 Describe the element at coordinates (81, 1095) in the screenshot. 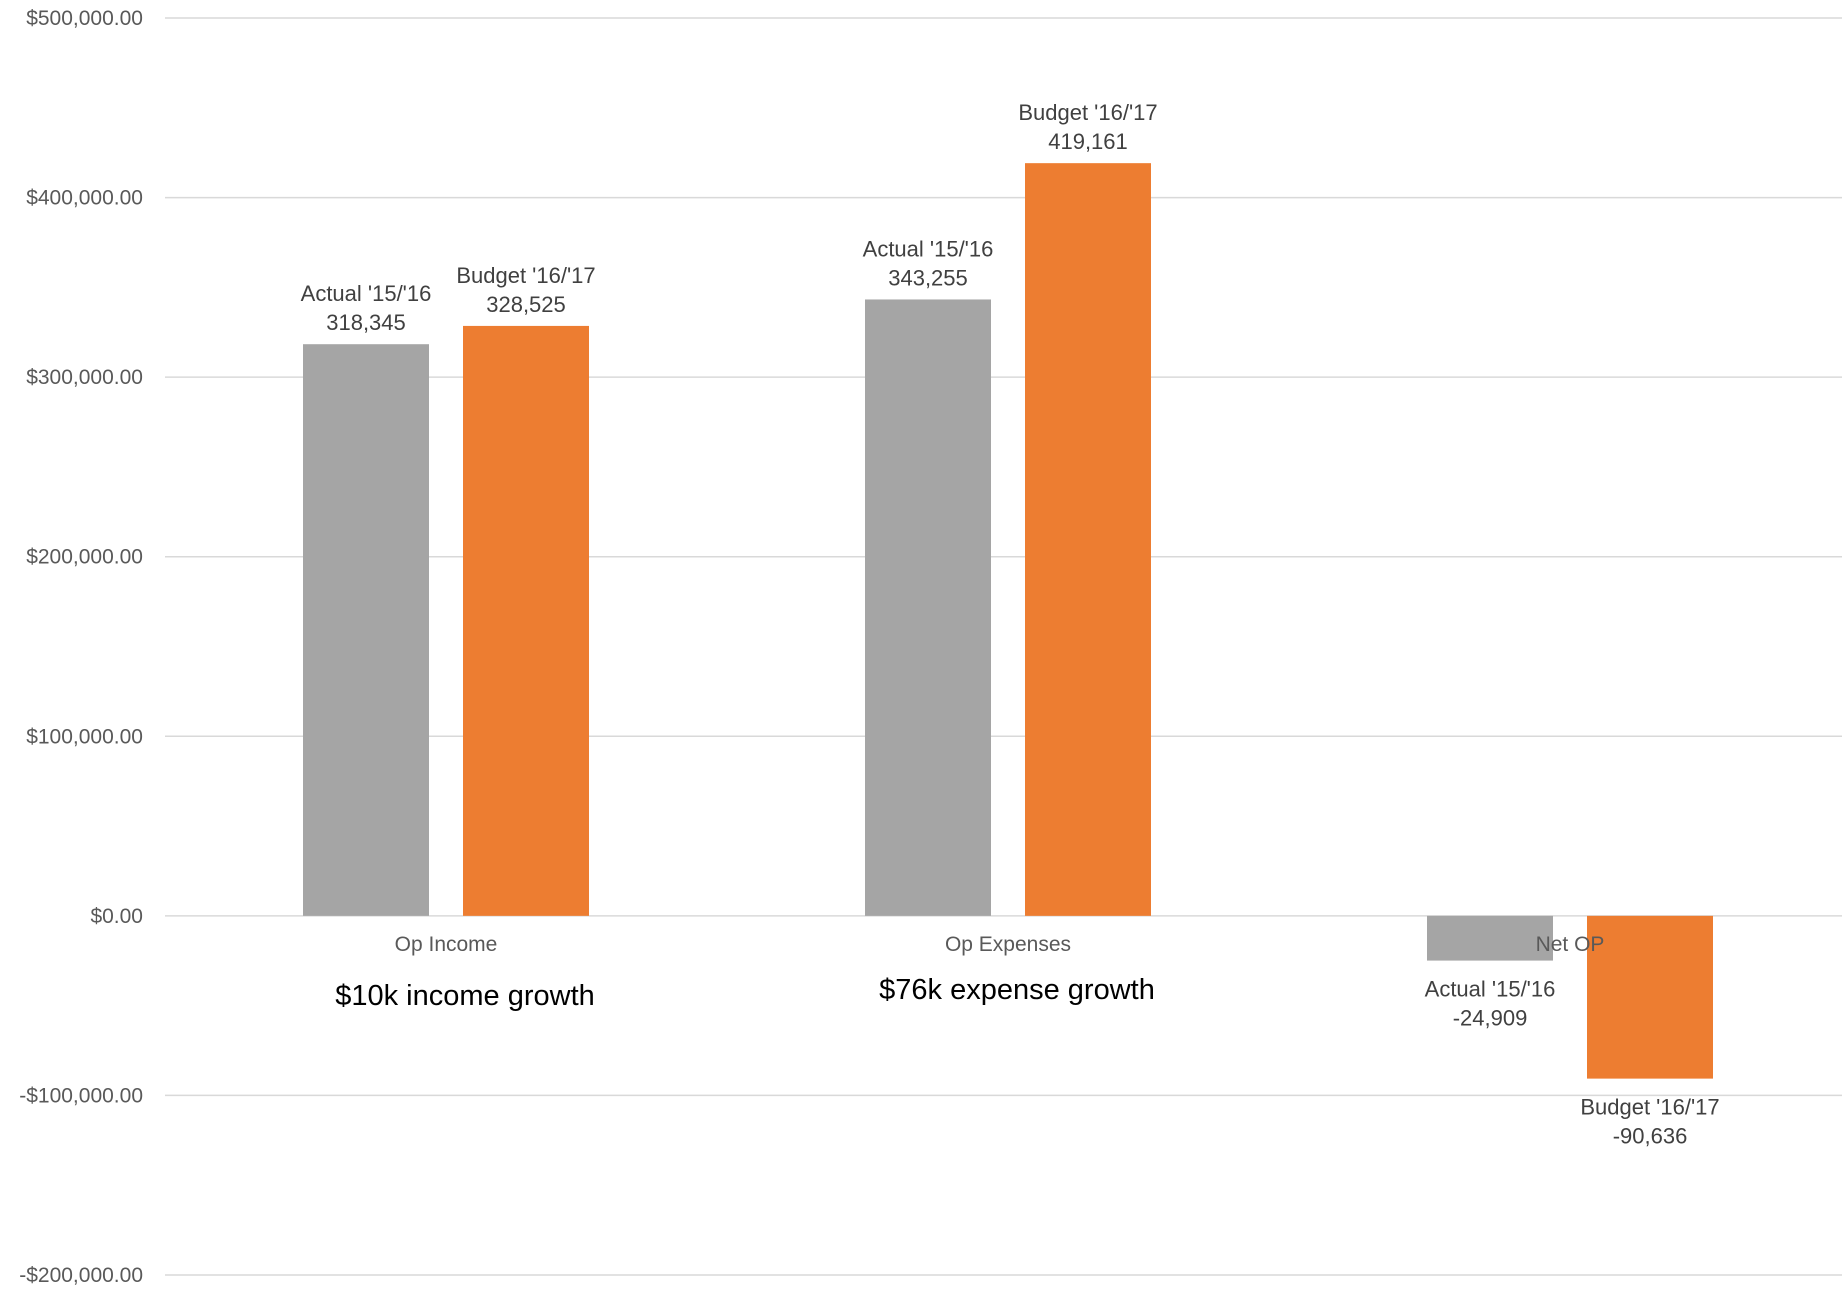

I see `y-tick-label: -$100,000.00` at that location.